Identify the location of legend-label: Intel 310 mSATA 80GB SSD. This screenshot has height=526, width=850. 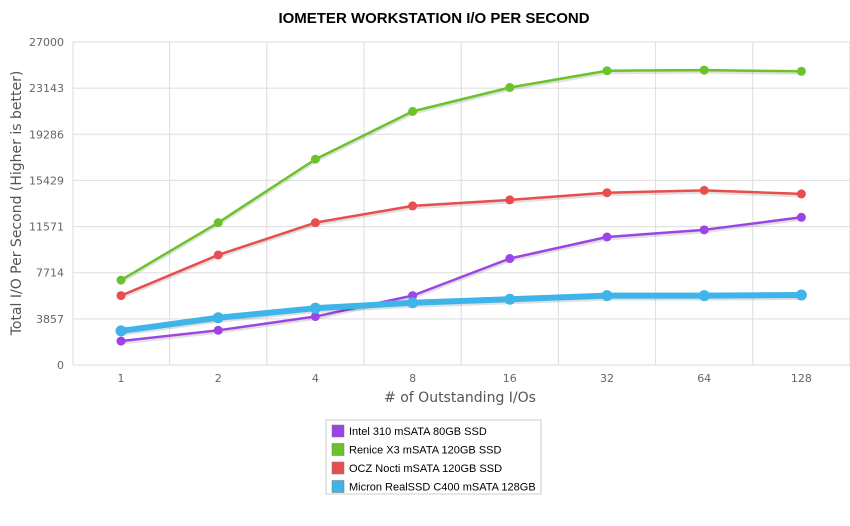
(418, 432).